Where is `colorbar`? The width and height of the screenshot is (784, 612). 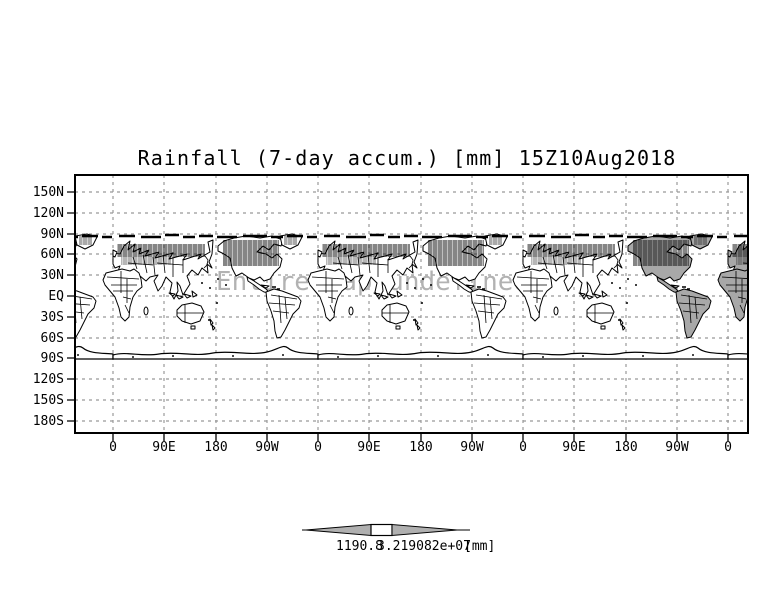
colorbar is located at coordinates (386, 530).